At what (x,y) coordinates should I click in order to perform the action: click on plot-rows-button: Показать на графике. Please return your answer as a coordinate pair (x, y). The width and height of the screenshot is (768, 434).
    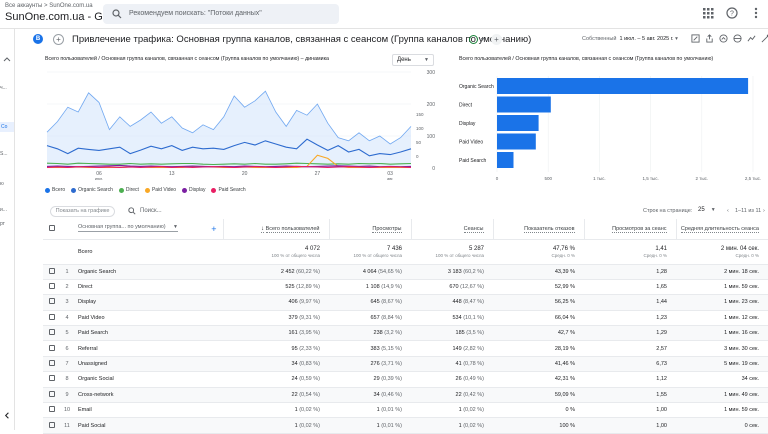
    Looking at the image, I should click on (82, 211).